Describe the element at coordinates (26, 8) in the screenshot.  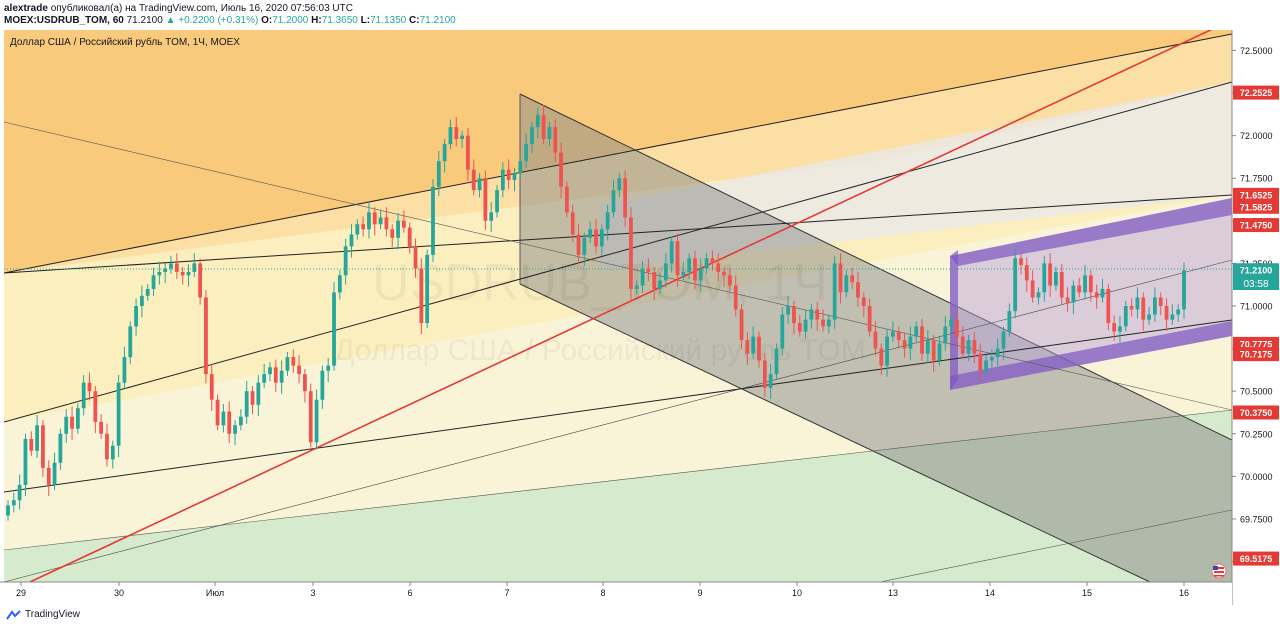
I see `author-name: alextrade` at that location.